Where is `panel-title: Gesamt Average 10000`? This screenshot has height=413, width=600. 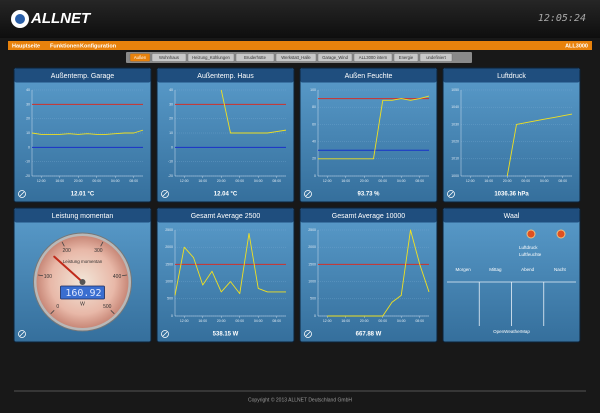
panel-title: Gesamt Average 10000 is located at coordinates (369, 216).